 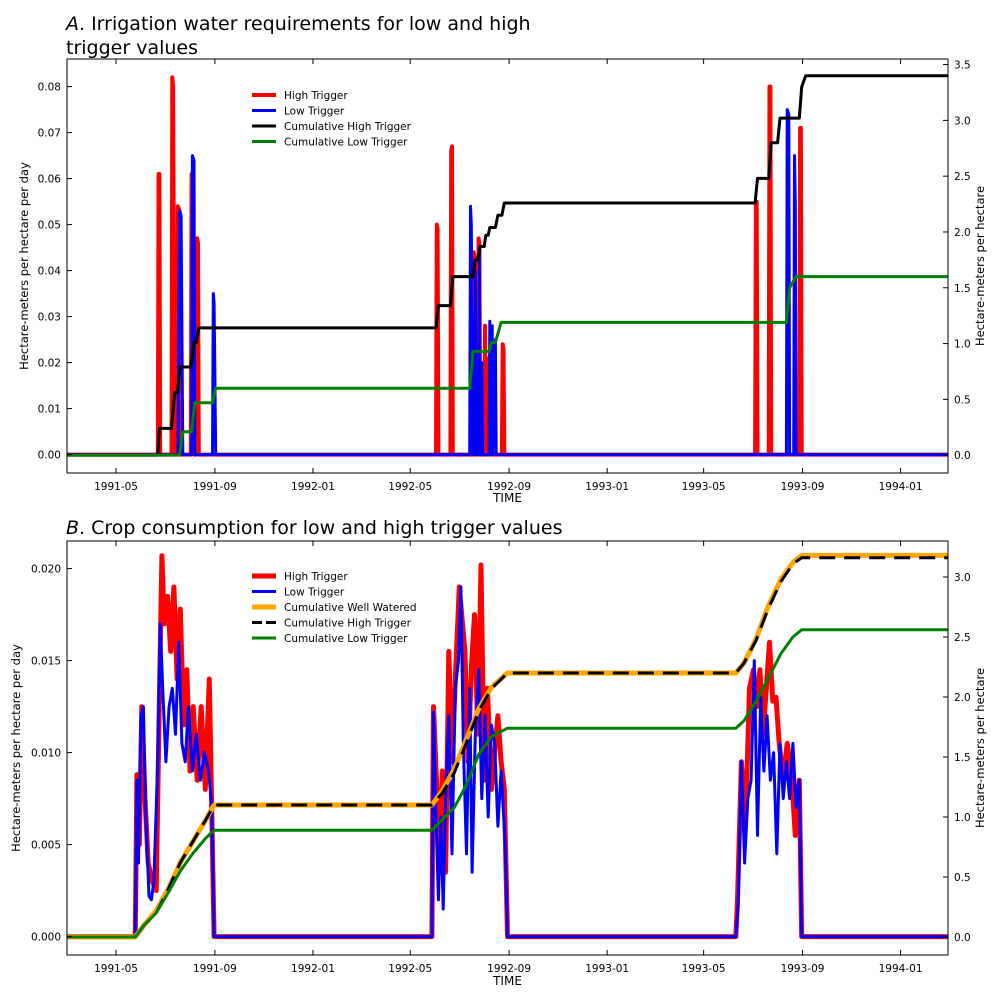 What do you see at coordinates (962, 66) in the screenshot?
I see `y-right-tick-label: 3.5` at bounding box center [962, 66].